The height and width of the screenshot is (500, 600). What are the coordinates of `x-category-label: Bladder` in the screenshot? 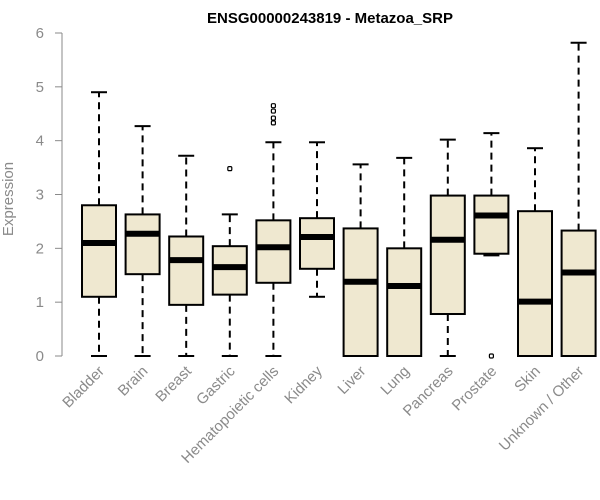 It's located at (83, 387).